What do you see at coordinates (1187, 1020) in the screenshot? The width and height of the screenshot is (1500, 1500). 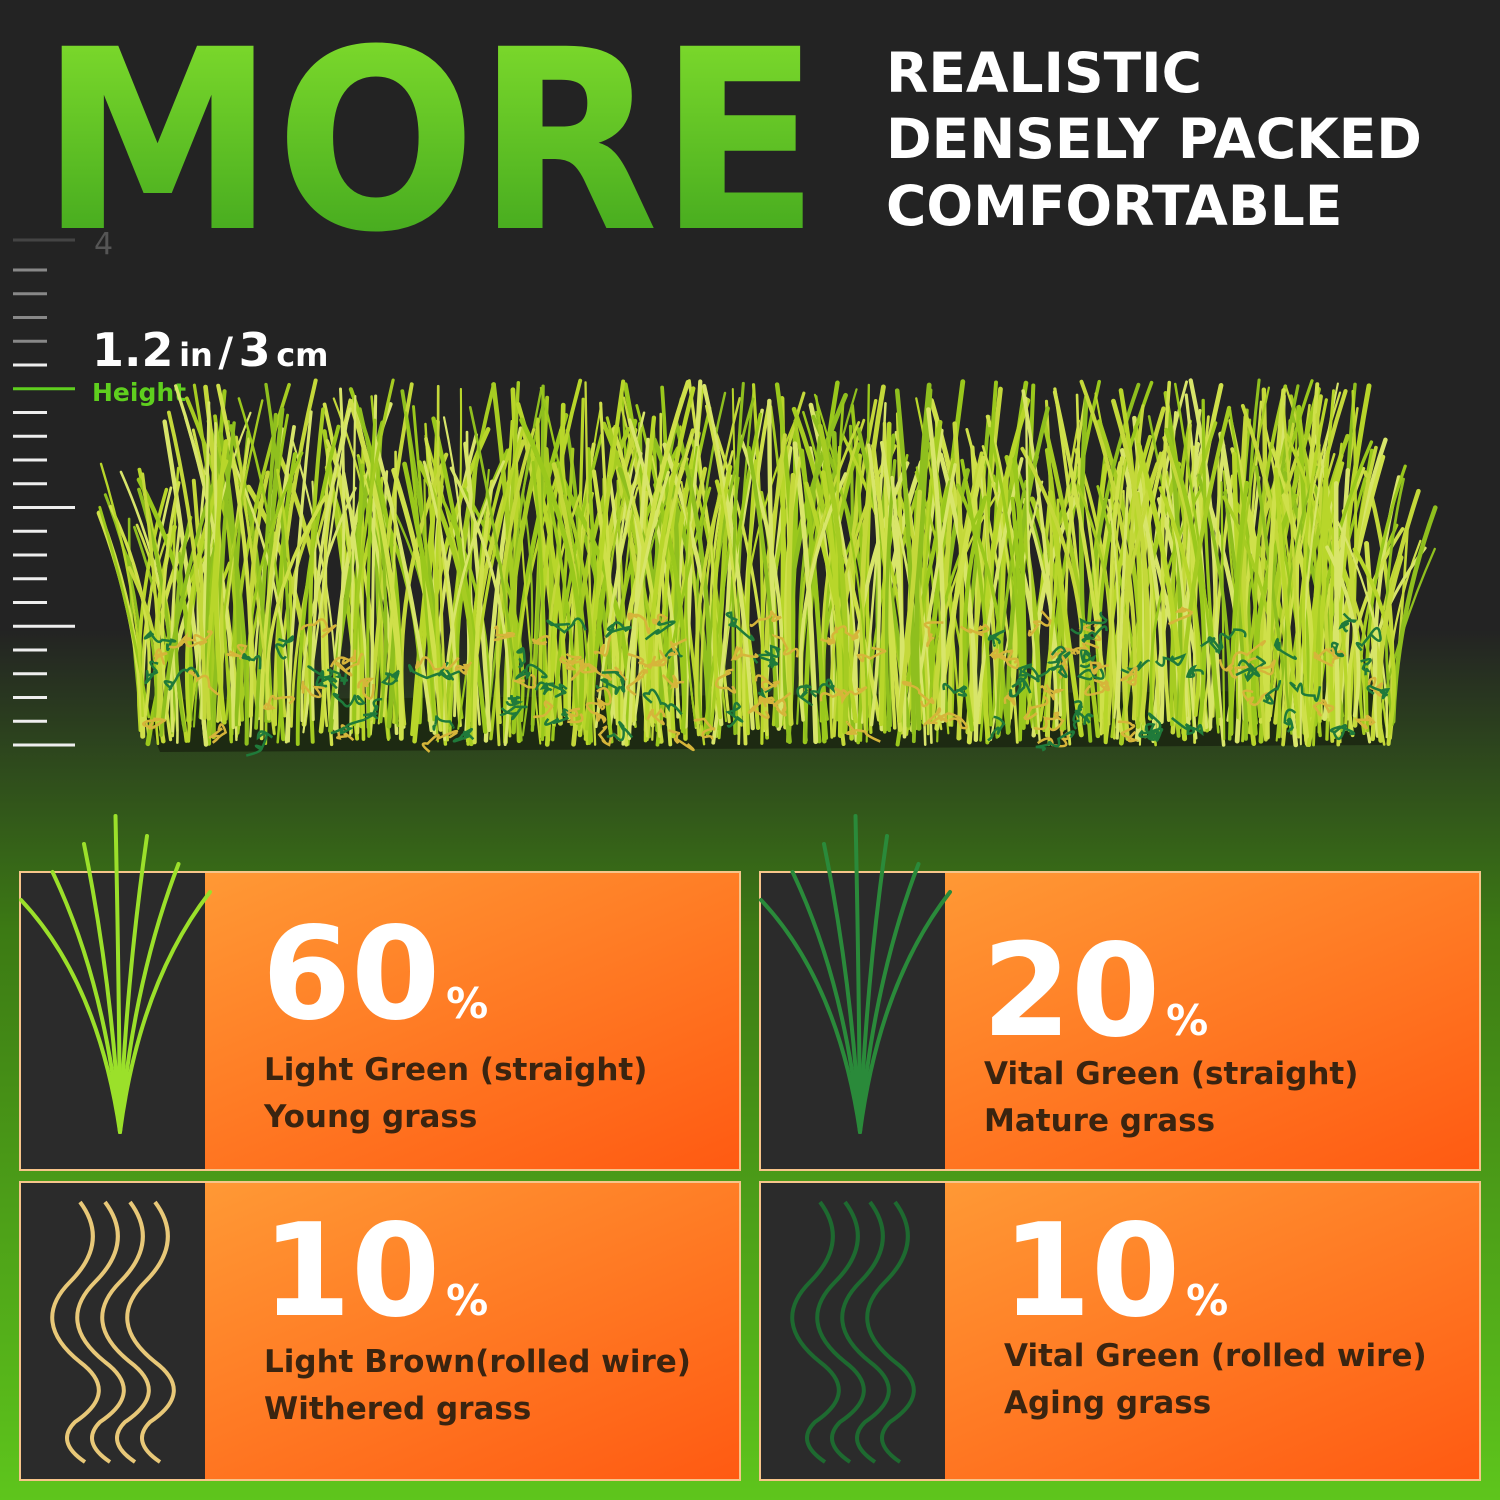 I see `percent-unit: %` at bounding box center [1187, 1020].